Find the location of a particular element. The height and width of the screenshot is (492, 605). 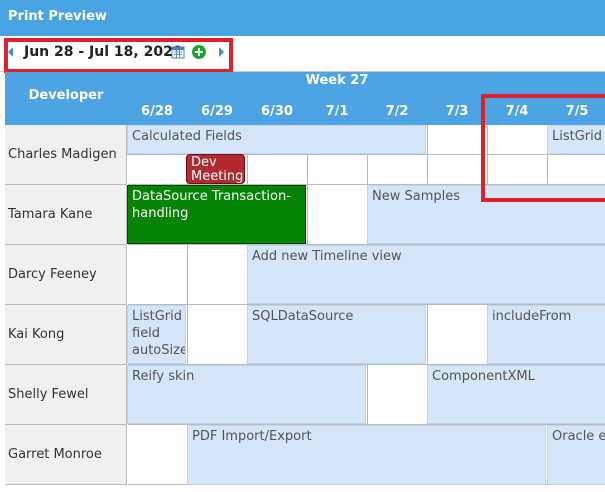

developer-header: Developer is located at coordinates (66, 95).